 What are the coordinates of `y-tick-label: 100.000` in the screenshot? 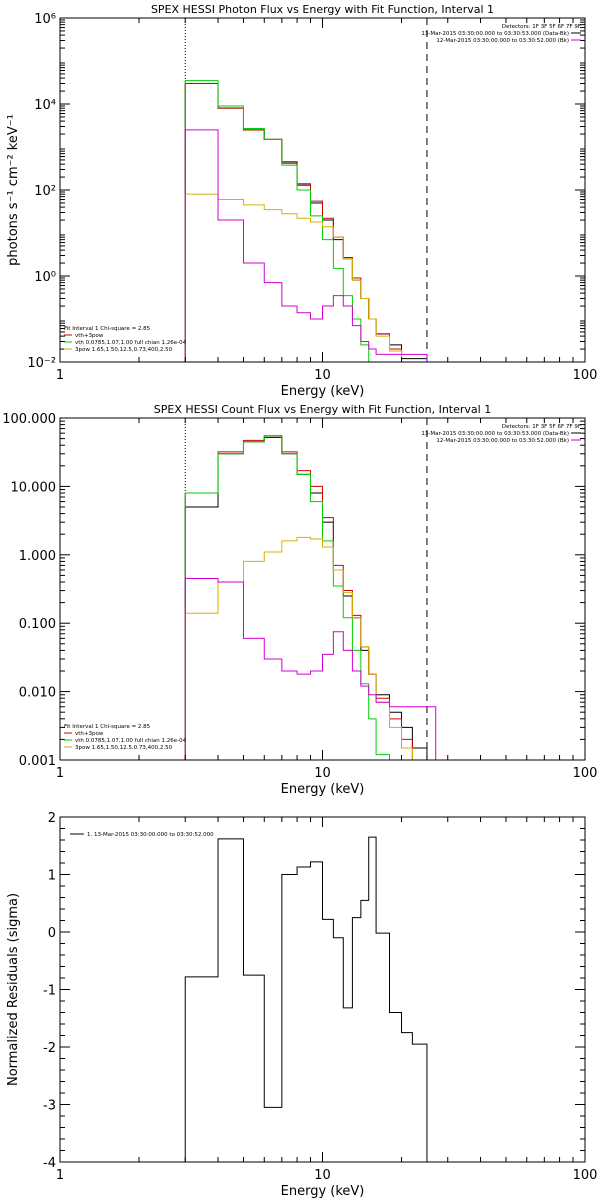 It's located at (29, 419).